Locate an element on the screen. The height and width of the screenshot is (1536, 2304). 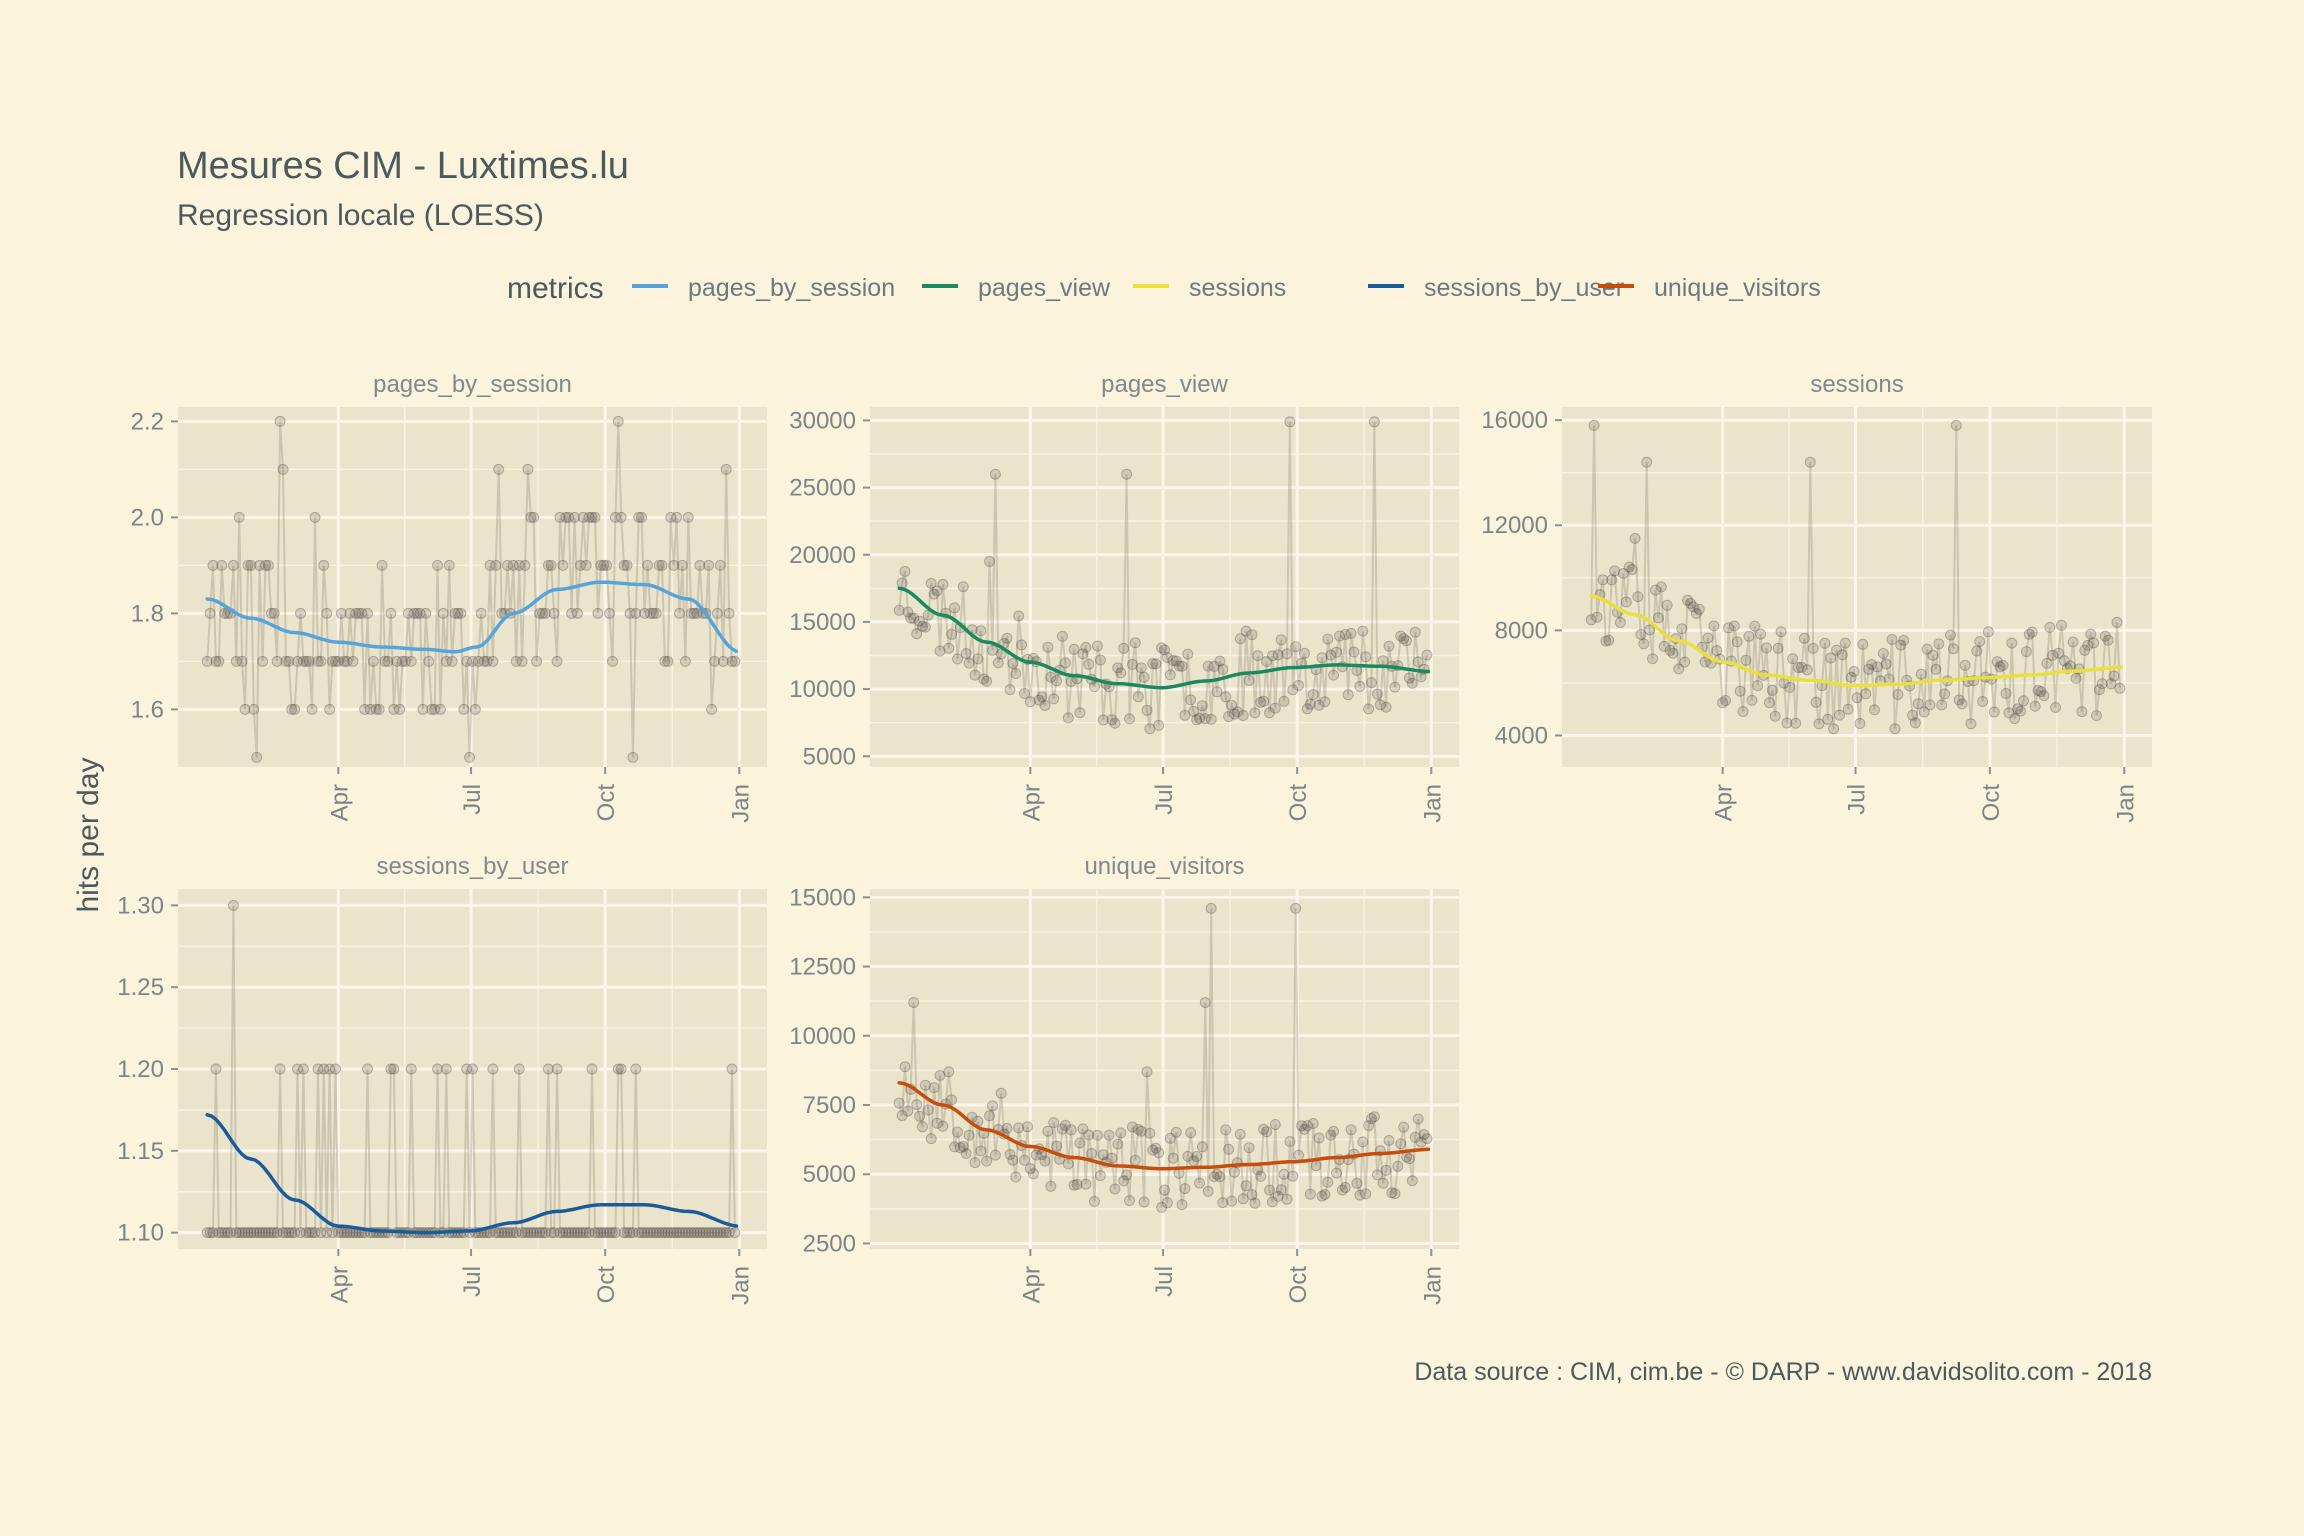
loess-curve-pages_by_session is located at coordinates (472, 617).